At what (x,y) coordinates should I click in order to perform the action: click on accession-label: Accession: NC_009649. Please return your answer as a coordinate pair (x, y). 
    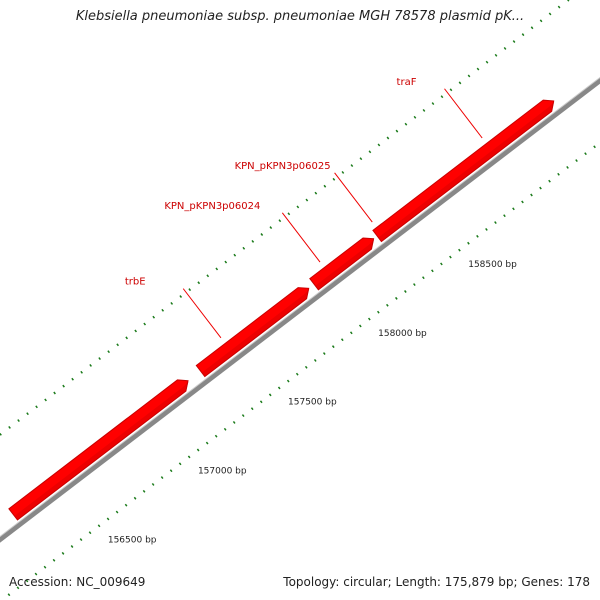
    Looking at the image, I should click on (77, 582).